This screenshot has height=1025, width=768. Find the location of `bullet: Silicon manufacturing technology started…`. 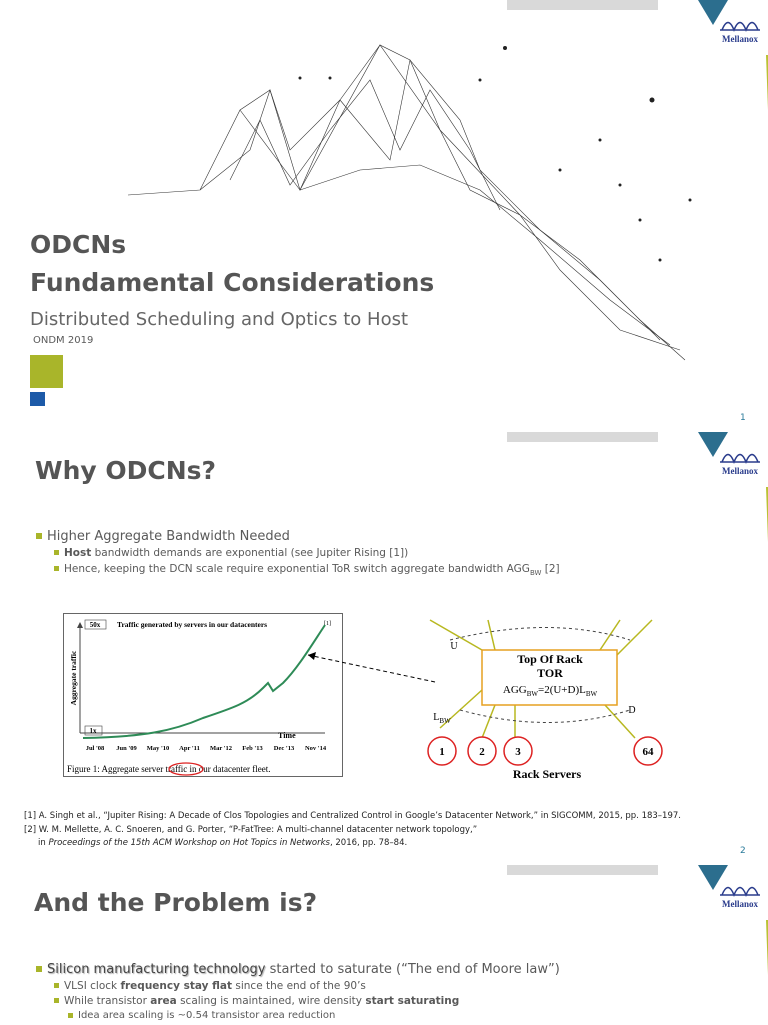

bullet: Silicon manufacturing technology started… is located at coordinates (298, 969).